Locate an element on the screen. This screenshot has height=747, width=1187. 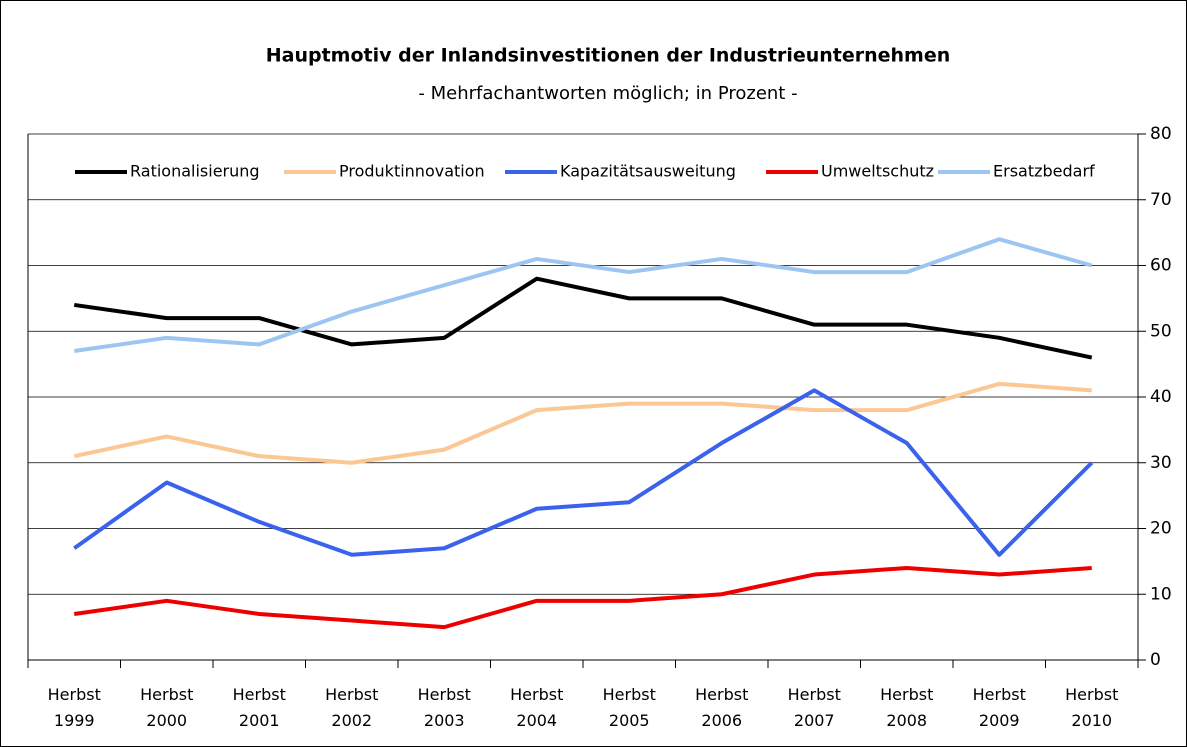
legend-label: Umweltschutz is located at coordinates (877, 171).